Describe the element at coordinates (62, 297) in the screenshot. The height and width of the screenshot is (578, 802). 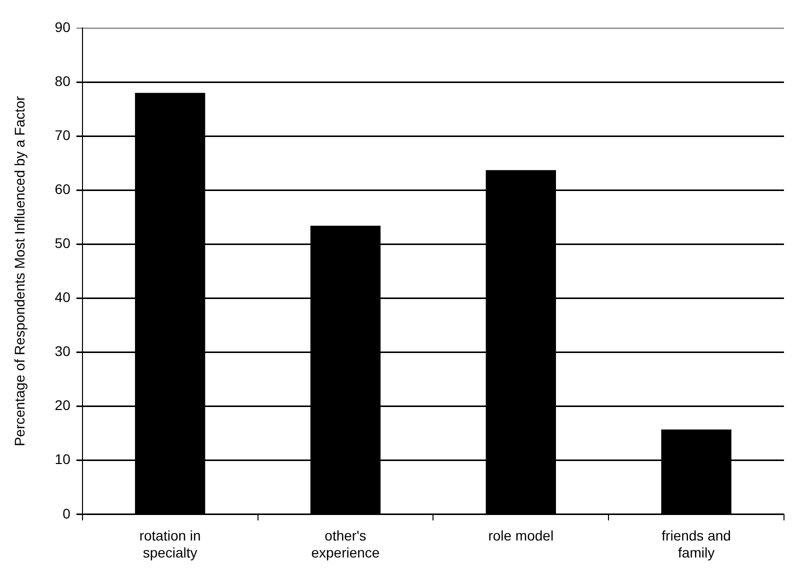
I see `y-tick-label: 40` at that location.